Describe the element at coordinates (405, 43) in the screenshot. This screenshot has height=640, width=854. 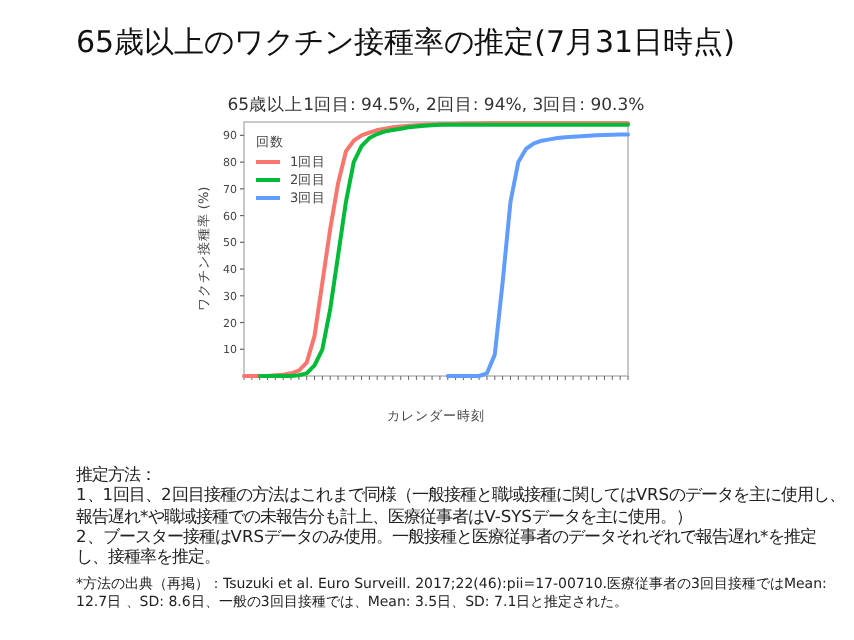
I see `chart-title: 65歳以上のワクチン接種率の推定(7月31日時点)` at that location.